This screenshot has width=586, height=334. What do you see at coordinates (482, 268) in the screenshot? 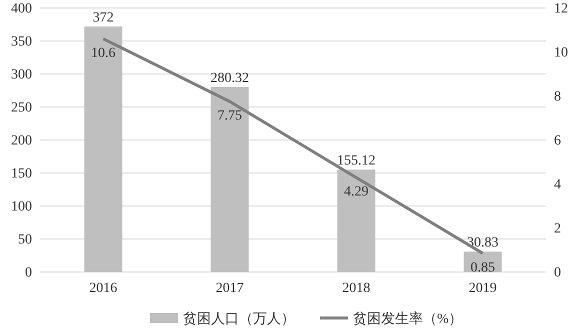
I see `data-label: 0.85` at bounding box center [482, 268].